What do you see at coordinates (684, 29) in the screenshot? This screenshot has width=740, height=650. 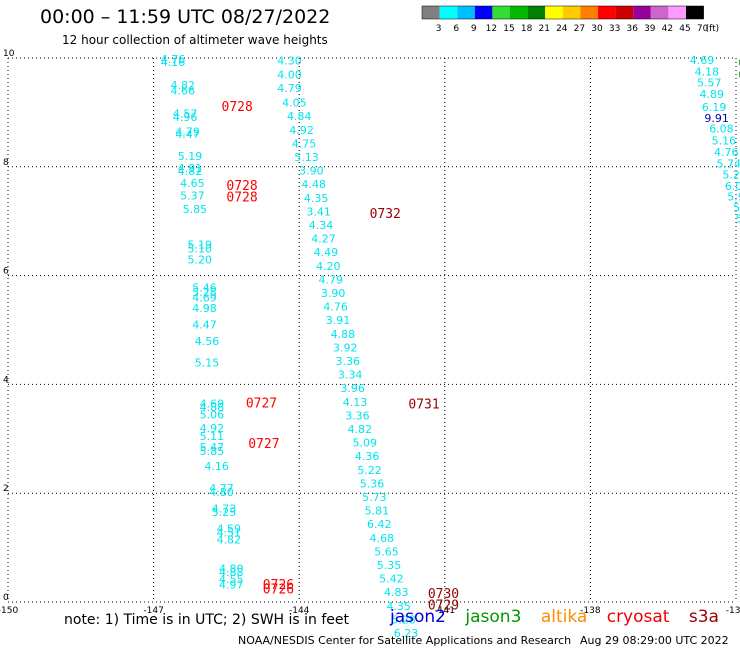 I see `color-scale-tick: 45` at bounding box center [684, 29].